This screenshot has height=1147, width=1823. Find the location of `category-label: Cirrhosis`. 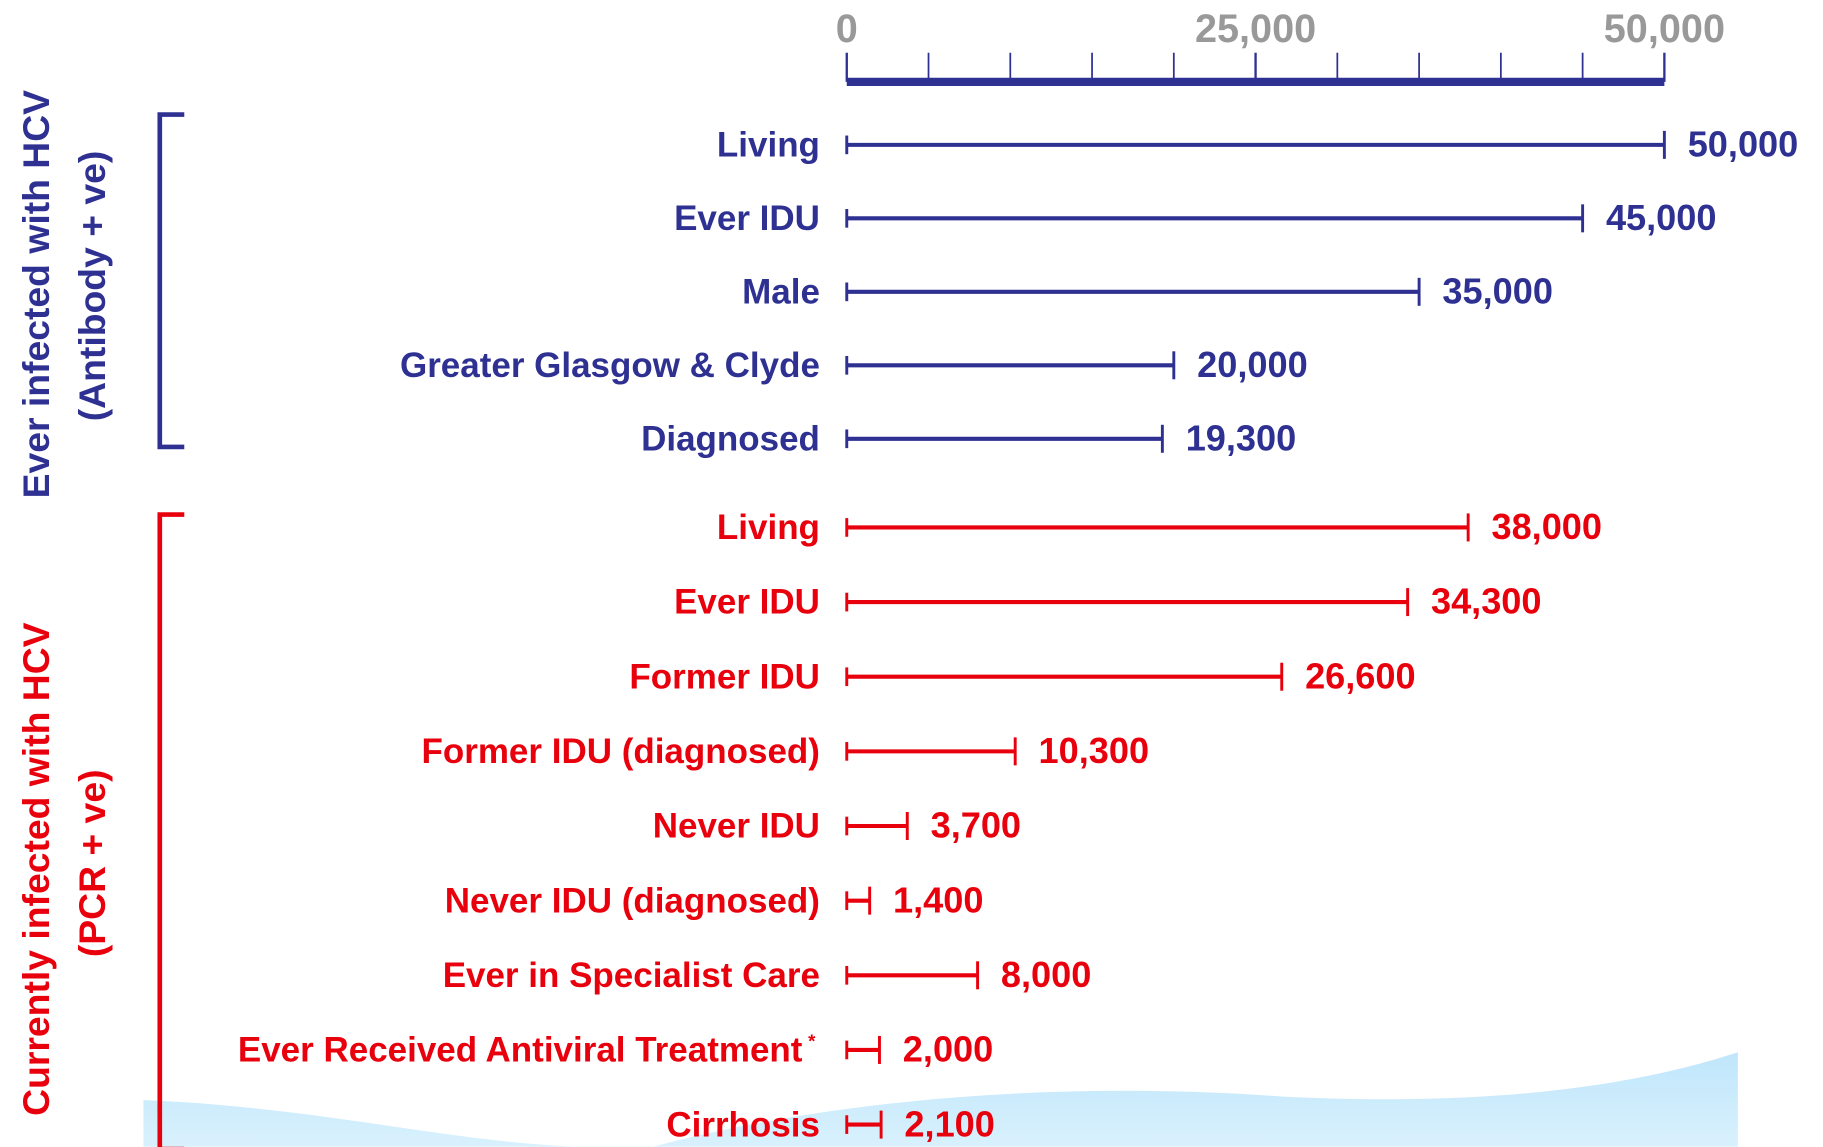

category-label: Cirrhosis is located at coordinates (743, 1124).